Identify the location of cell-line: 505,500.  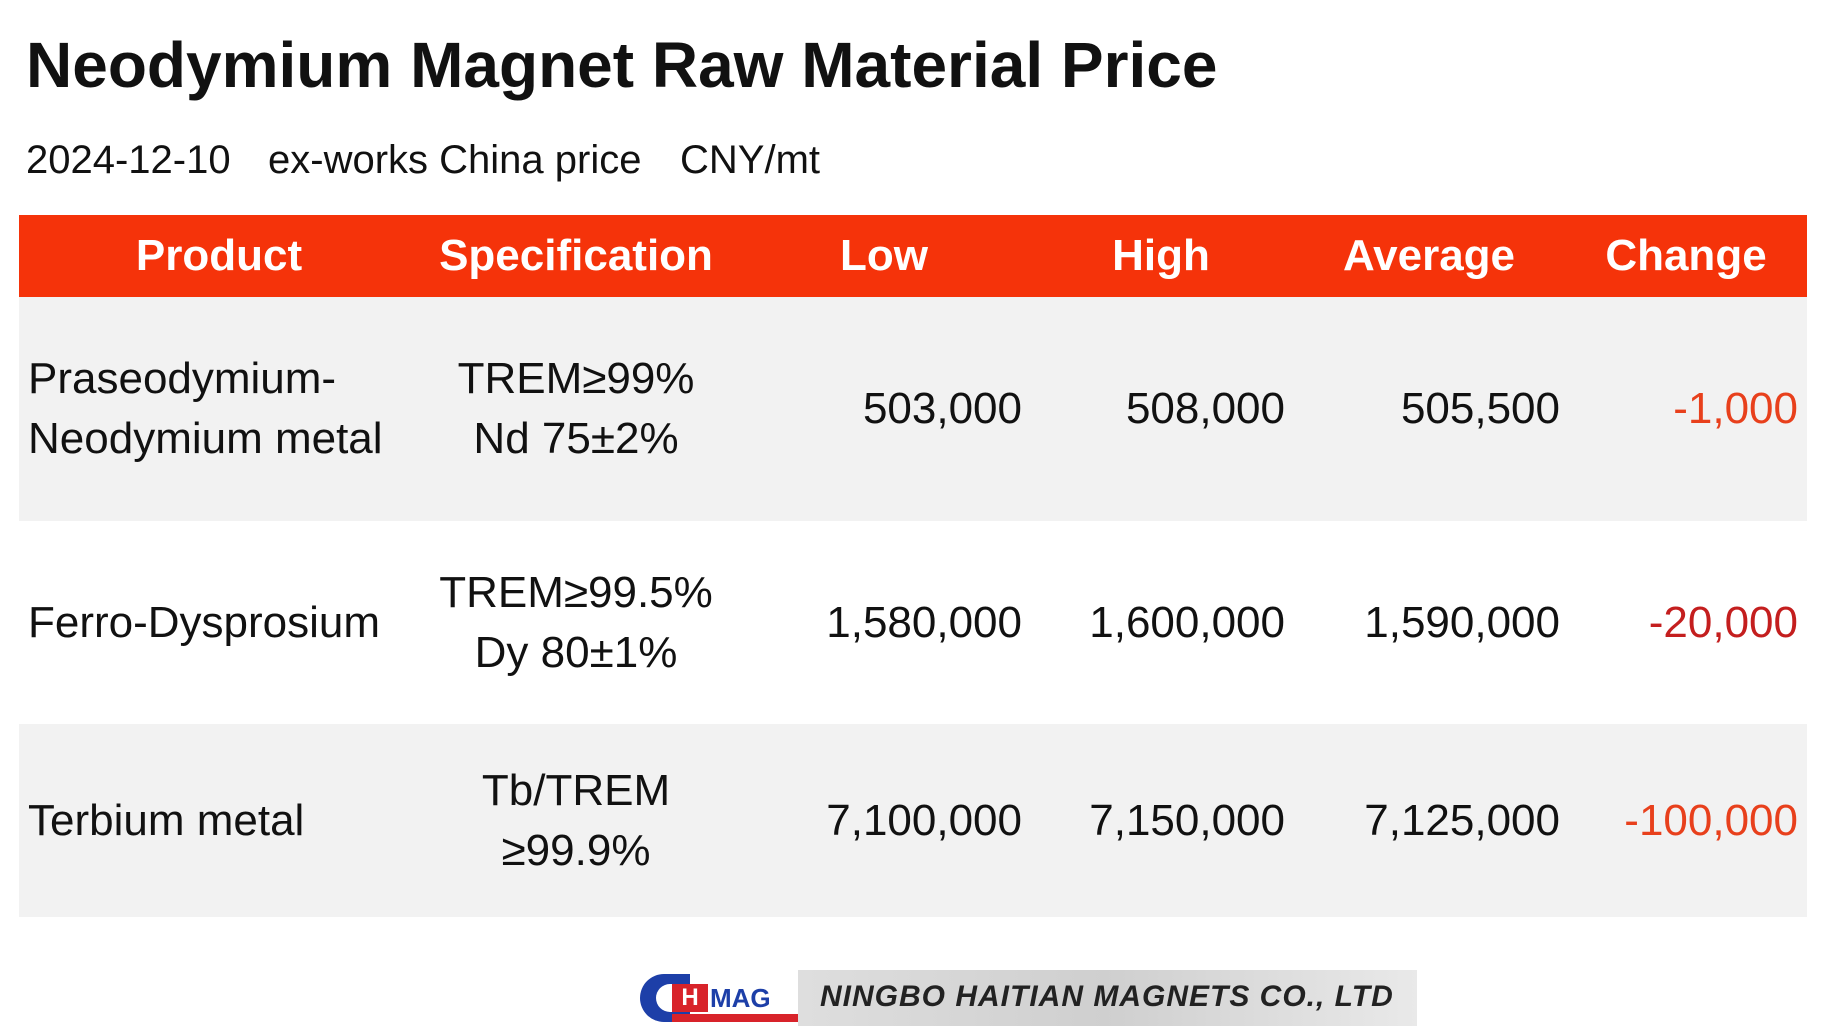
(1480, 408).